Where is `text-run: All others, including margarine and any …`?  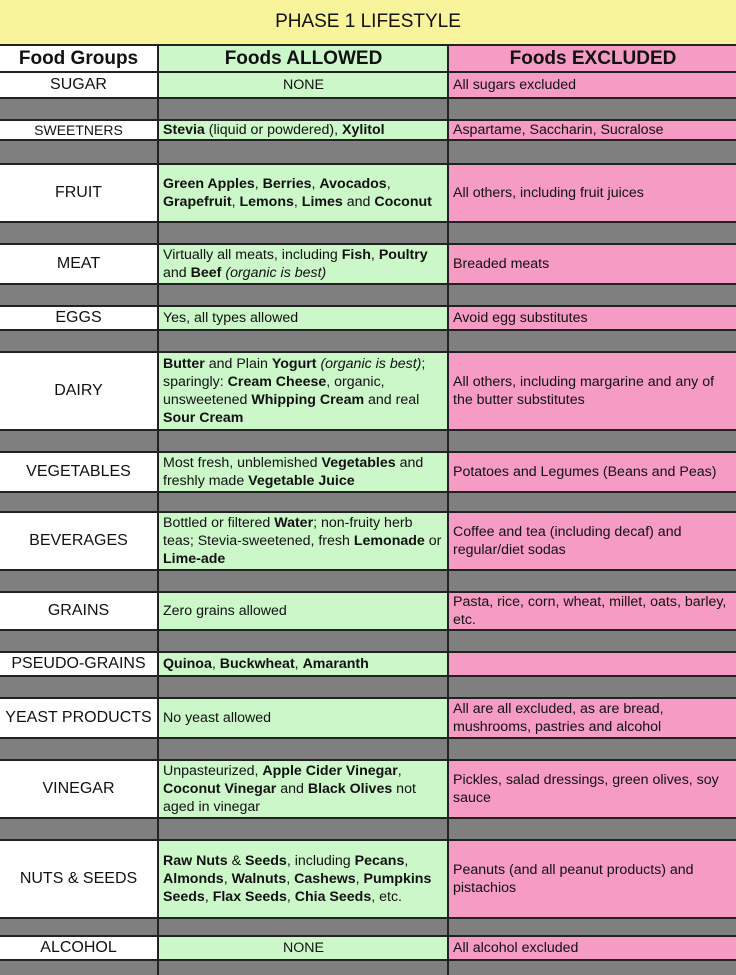
text-run: All others, including margarine and any … is located at coordinates (584, 391).